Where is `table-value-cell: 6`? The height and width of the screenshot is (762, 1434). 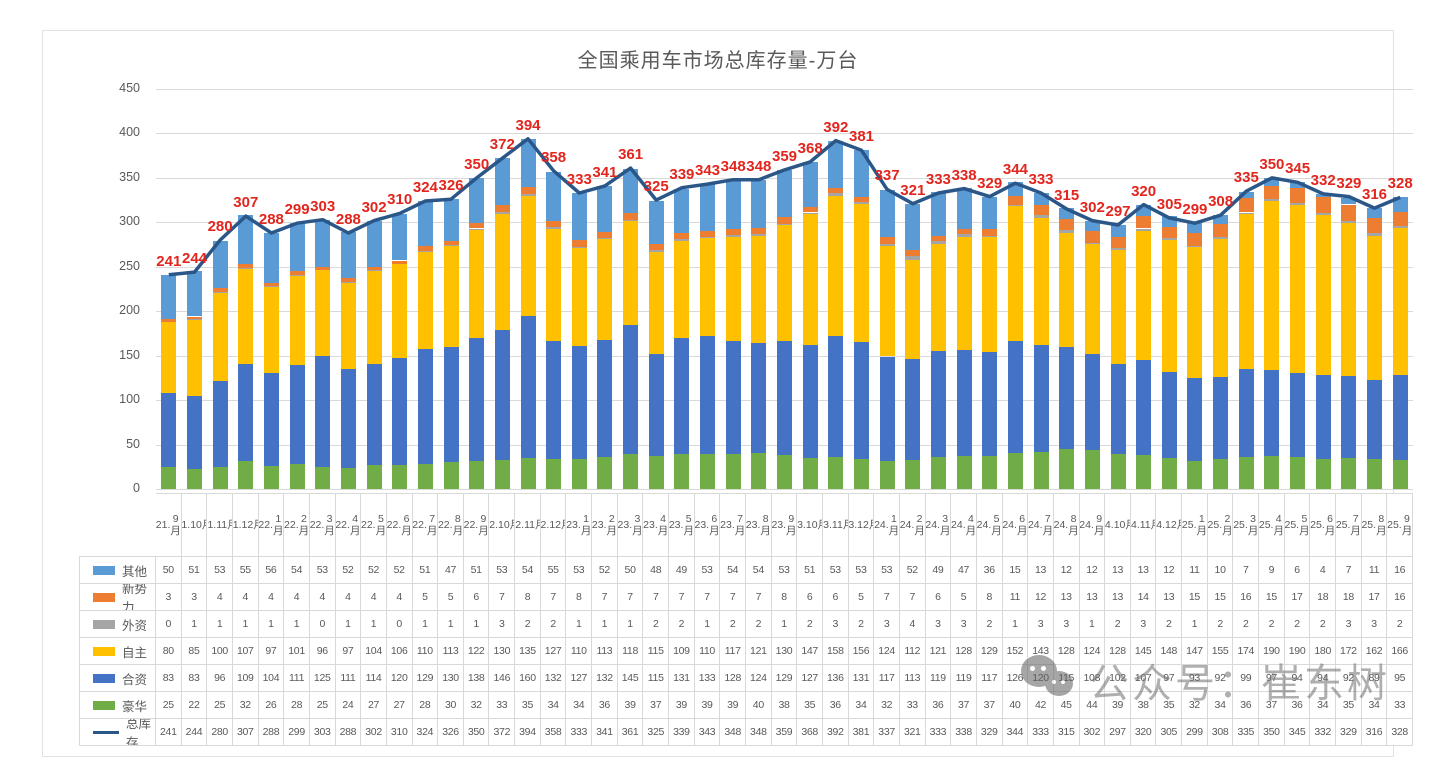
table-value-cell: 6 is located at coordinates (1297, 570).